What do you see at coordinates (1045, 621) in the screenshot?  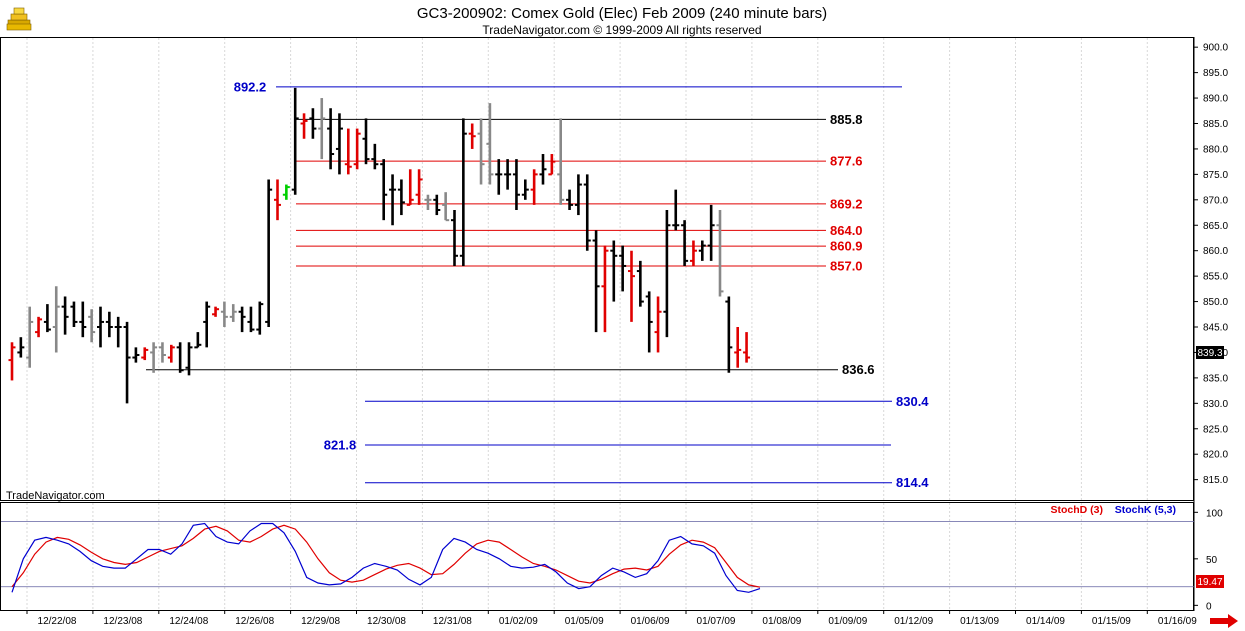 I see `date-tick-label: 01/14/09` at bounding box center [1045, 621].